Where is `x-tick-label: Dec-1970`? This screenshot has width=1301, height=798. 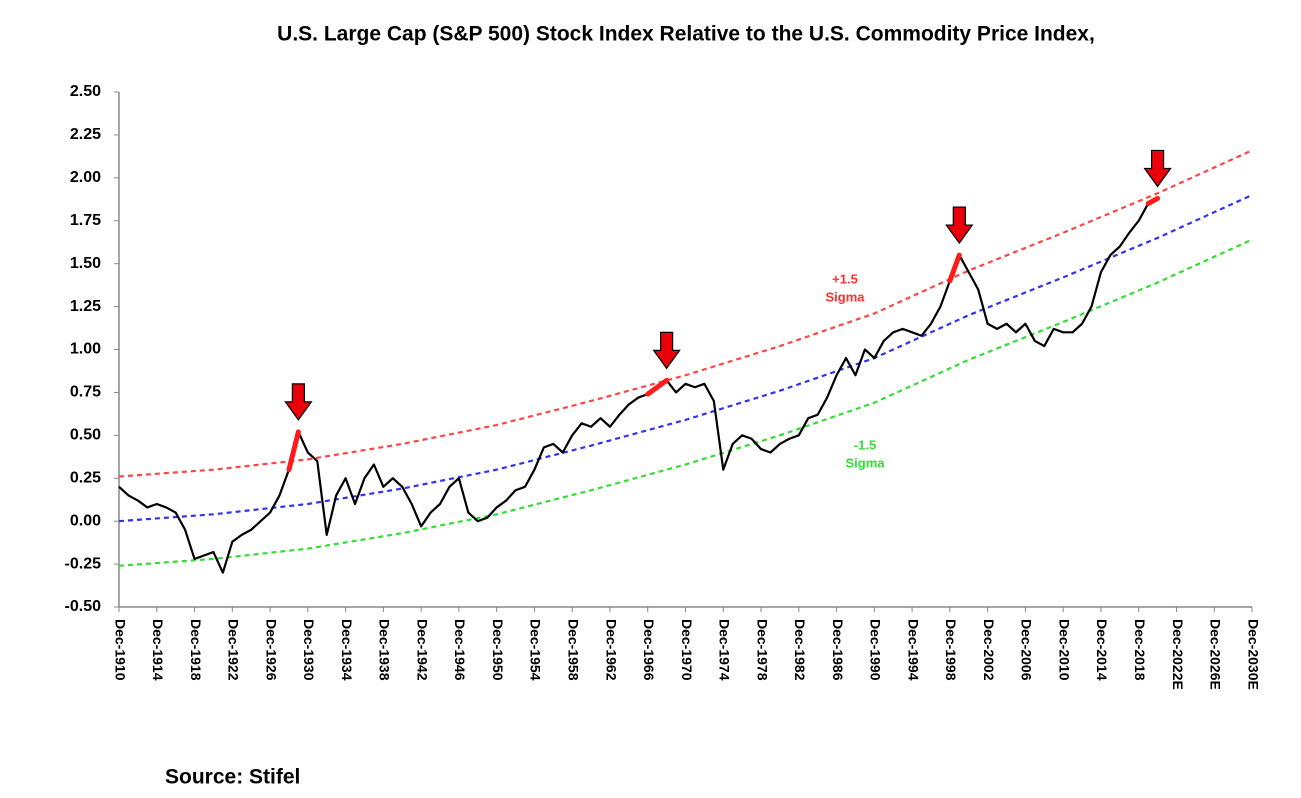 x-tick-label: Dec-1970 is located at coordinates (687, 650).